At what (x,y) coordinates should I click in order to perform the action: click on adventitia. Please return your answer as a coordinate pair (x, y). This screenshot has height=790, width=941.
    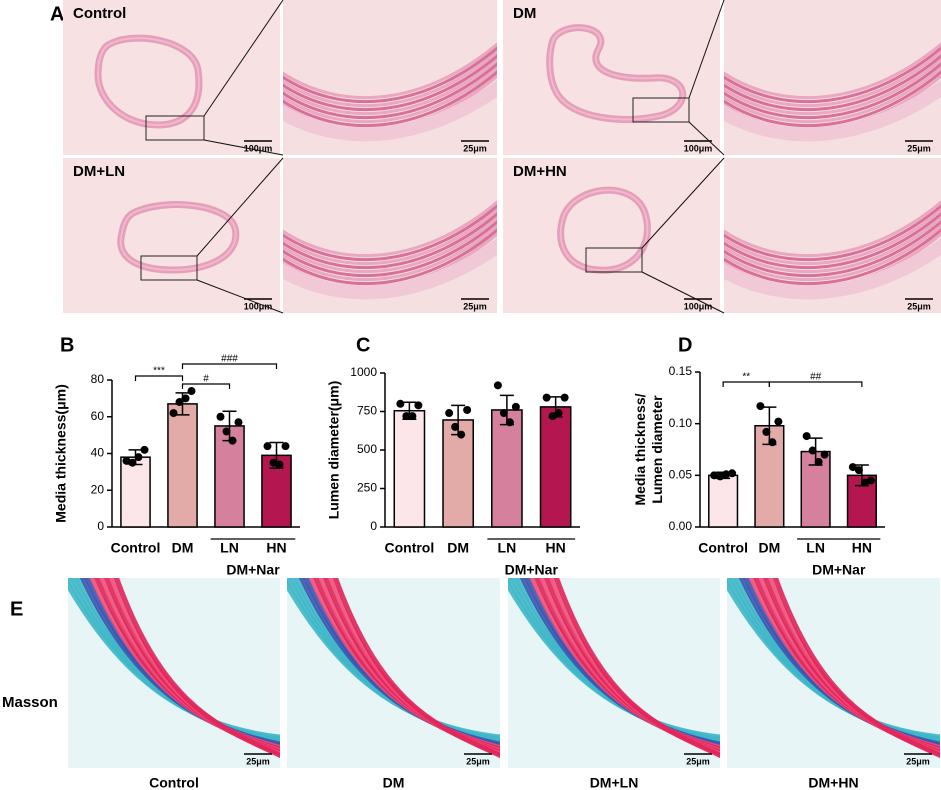
    Looking at the image, I should click on (390, 268).